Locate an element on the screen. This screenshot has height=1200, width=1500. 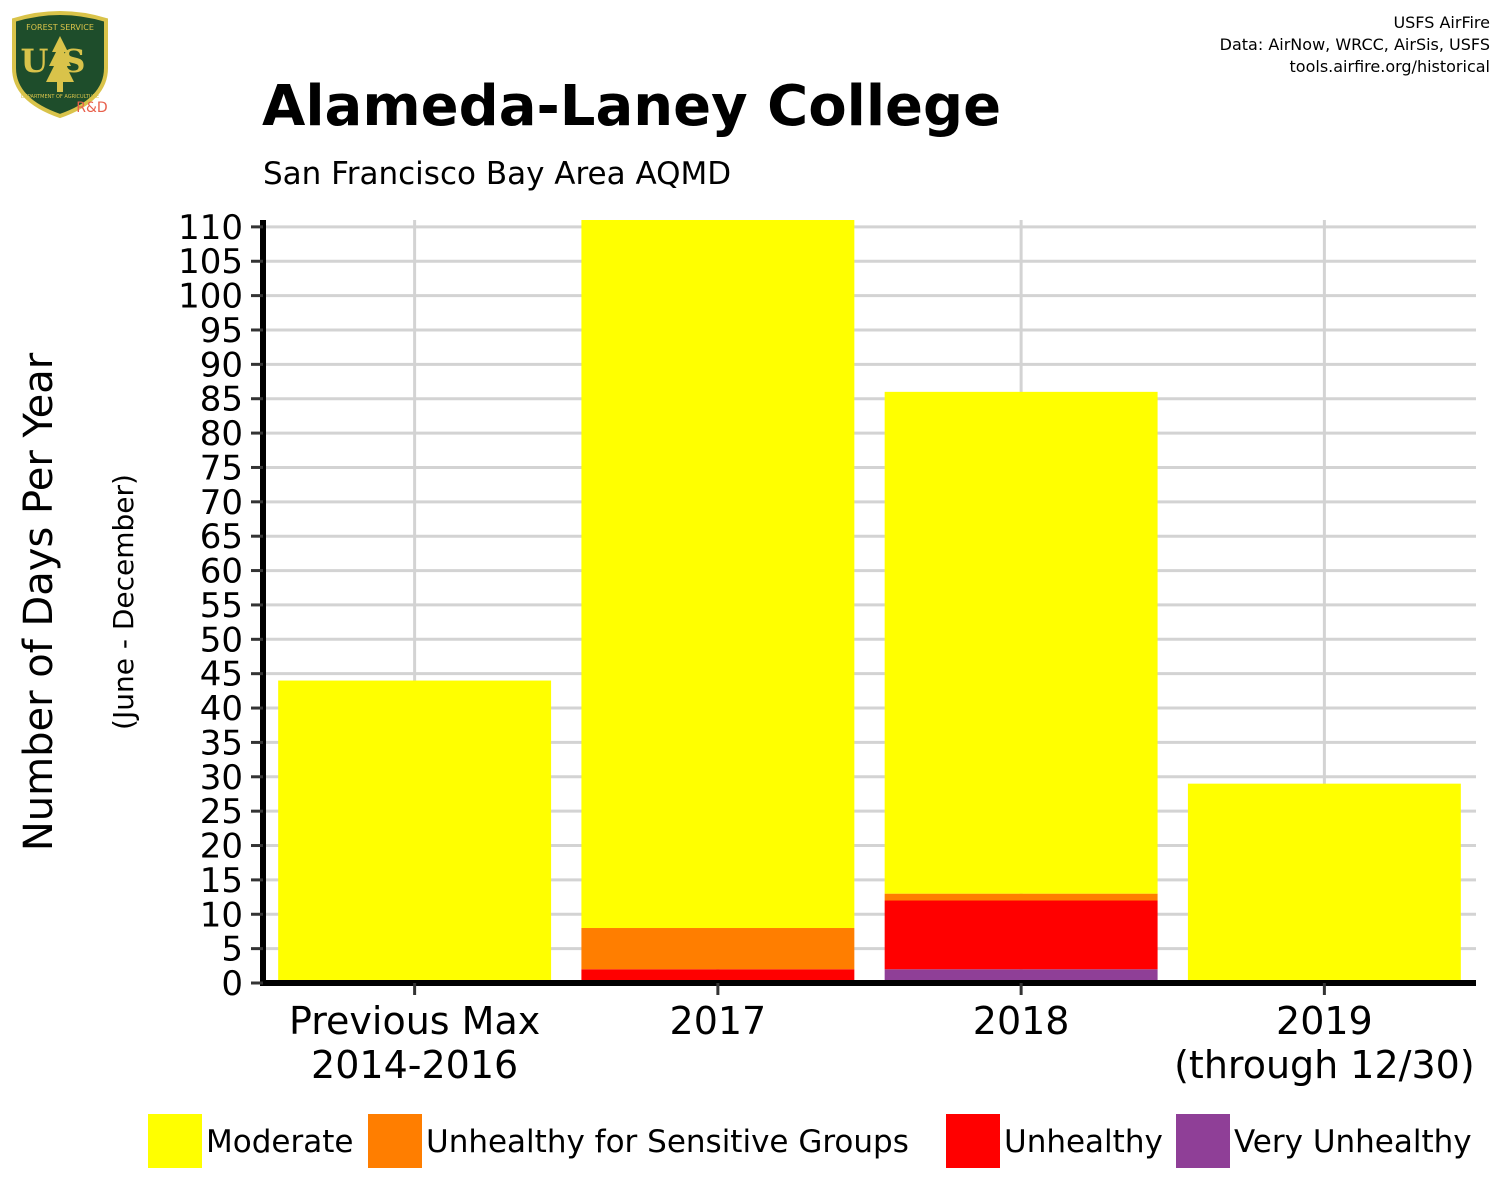
credit-line: Data: AirNow, WRCC, AirSis, USFS is located at coordinates (1354, 44).